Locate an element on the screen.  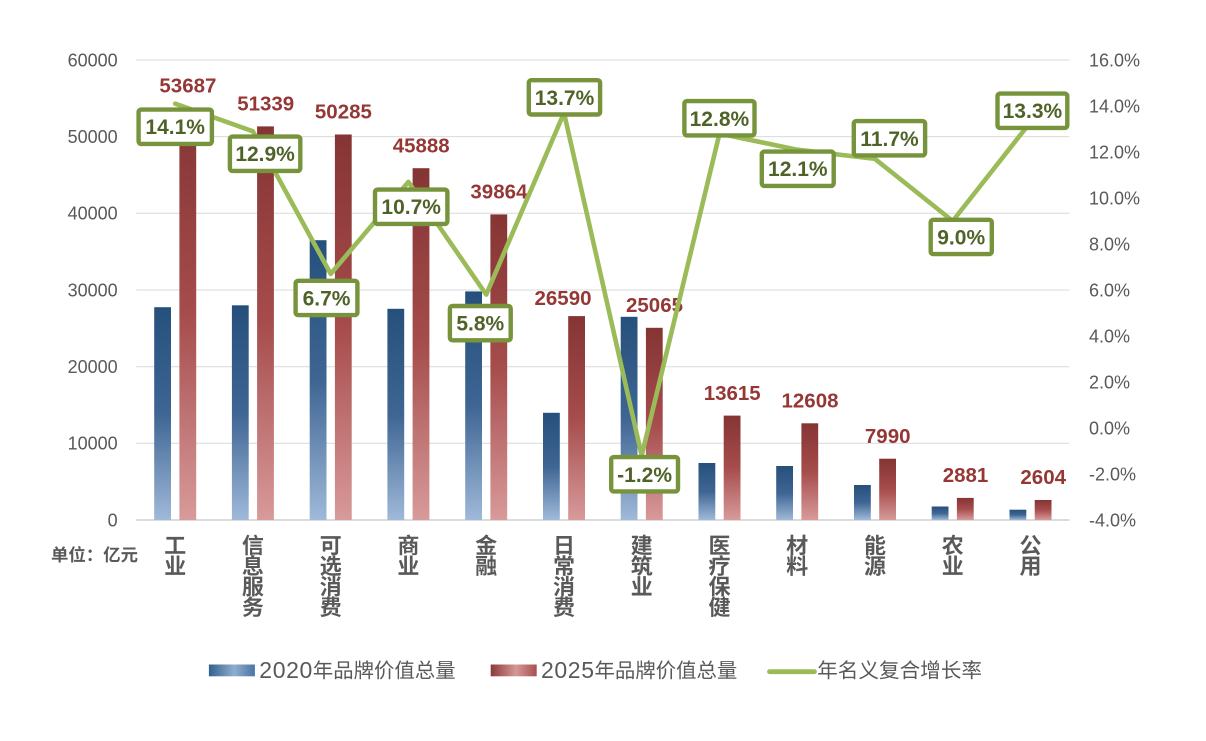
svg-text: 39864 is located at coordinates (499, 192).